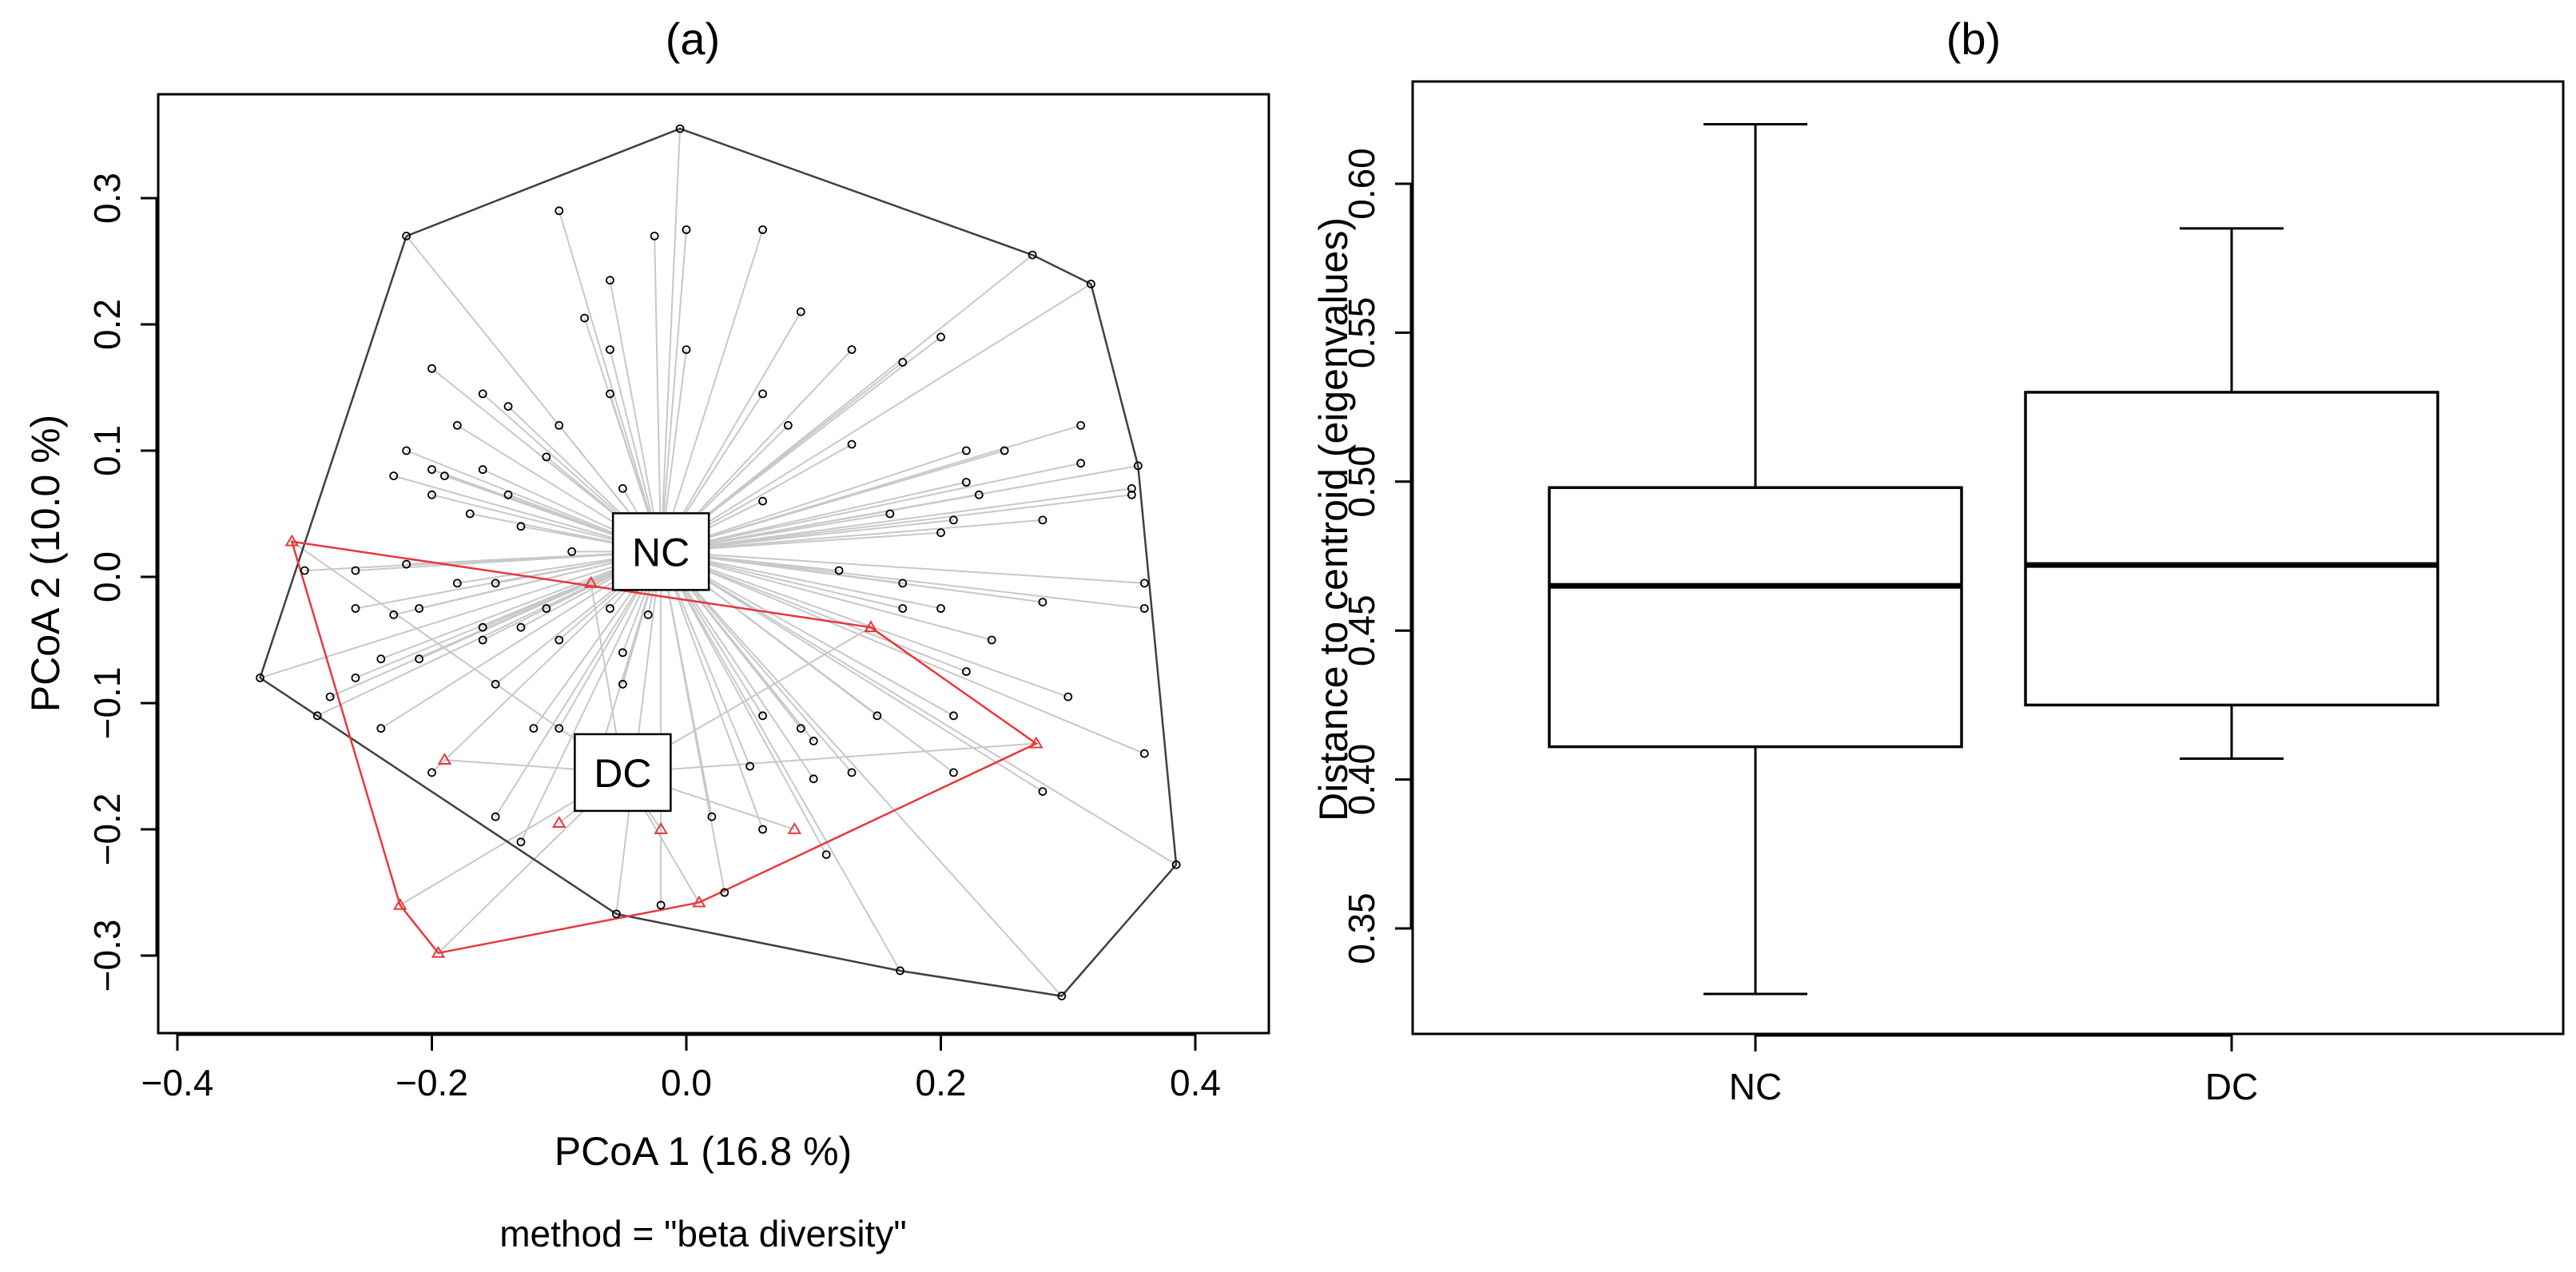  I want to click on y-axis: −0.3 −0.2 −0.1 0.0 0.1 0.2 0.3, so click(122, 582).